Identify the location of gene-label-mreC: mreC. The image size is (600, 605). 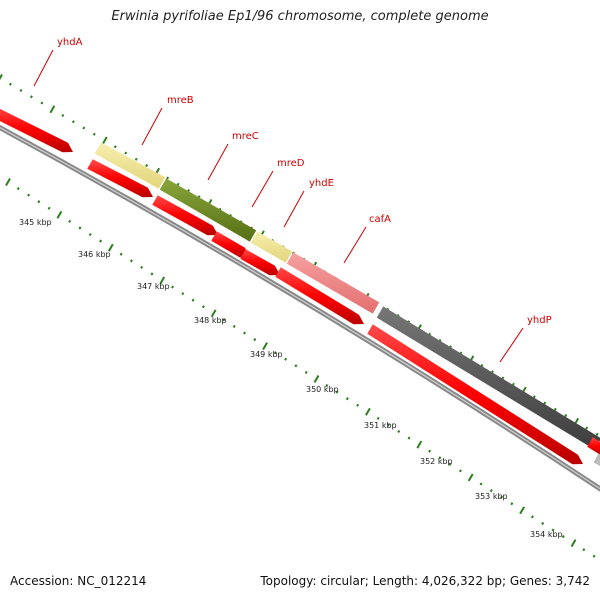
(245, 136).